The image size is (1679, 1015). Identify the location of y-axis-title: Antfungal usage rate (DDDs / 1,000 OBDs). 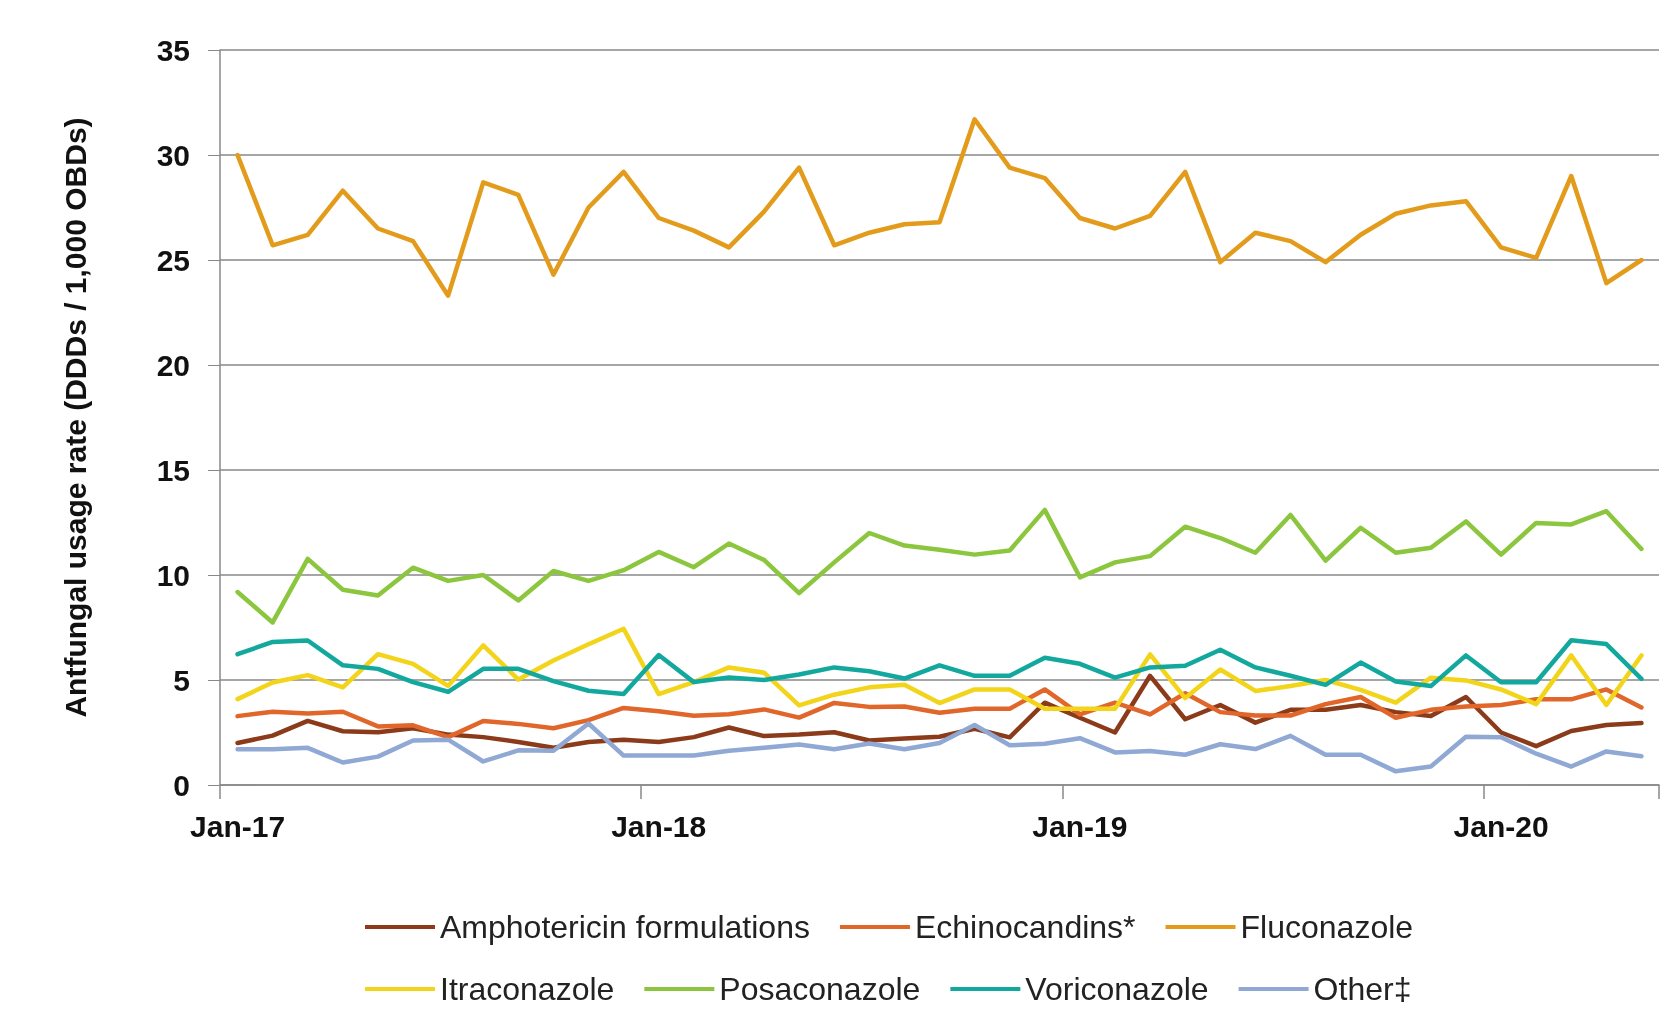
(75, 417).